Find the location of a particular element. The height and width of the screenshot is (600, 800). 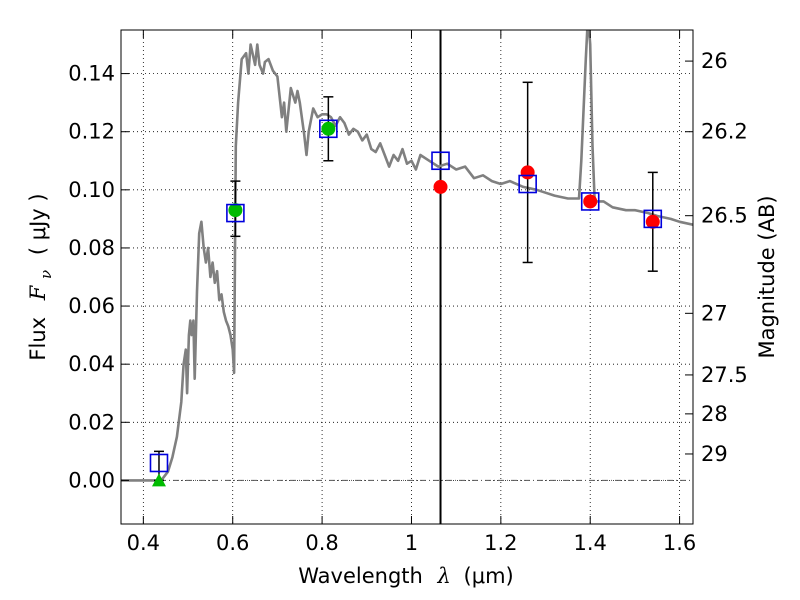

y-tick-label: 0.04 is located at coordinates (91, 364).